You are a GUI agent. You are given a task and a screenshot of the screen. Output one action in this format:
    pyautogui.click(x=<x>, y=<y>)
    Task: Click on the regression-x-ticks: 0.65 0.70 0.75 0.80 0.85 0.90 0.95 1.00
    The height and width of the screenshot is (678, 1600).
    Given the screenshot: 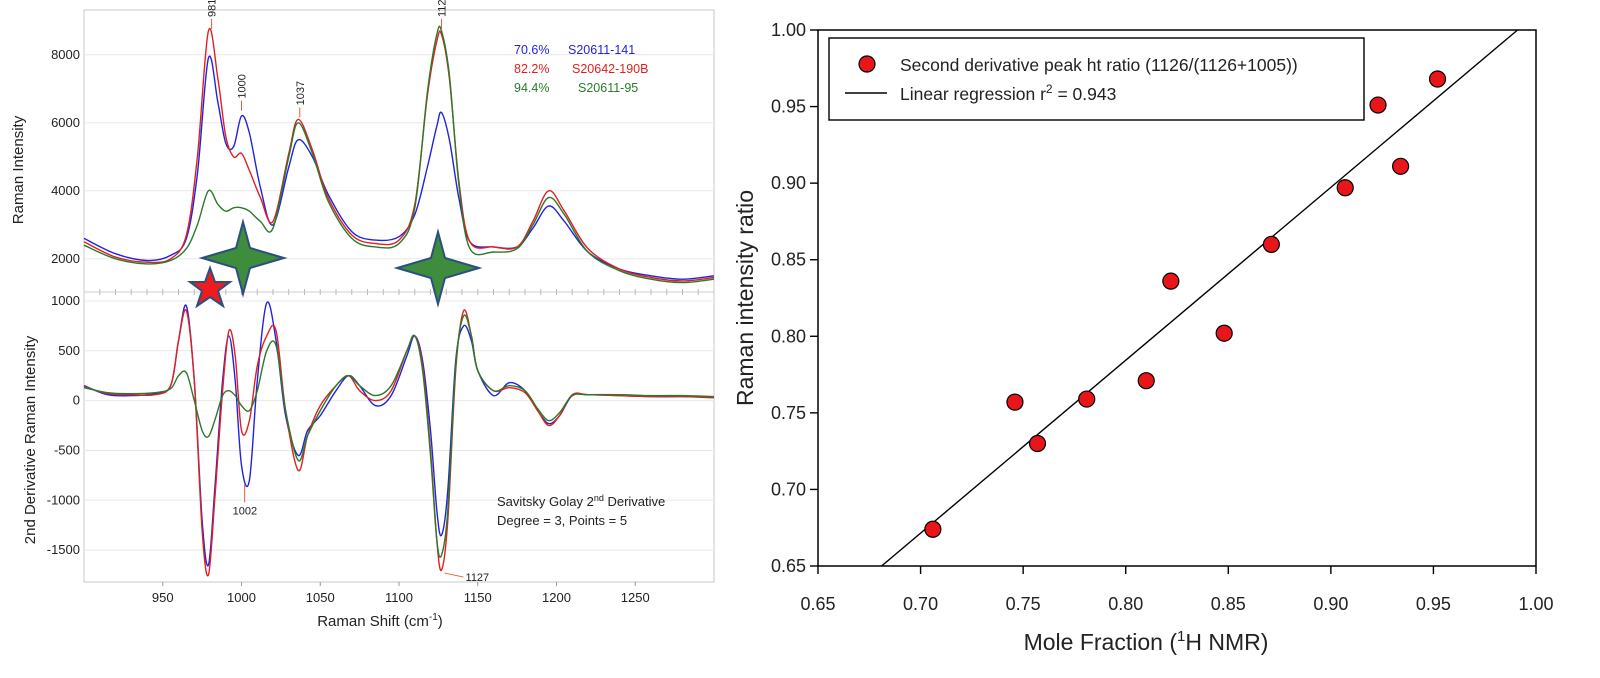 What is the action you would take?
    pyautogui.click(x=1177, y=590)
    